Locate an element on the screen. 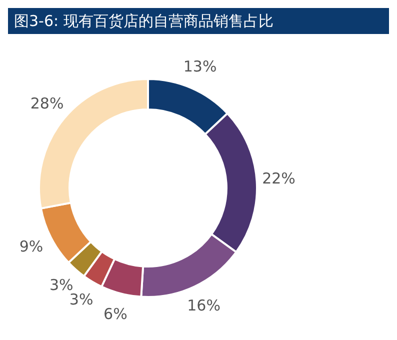  data-label: 9% is located at coordinates (31, 246).